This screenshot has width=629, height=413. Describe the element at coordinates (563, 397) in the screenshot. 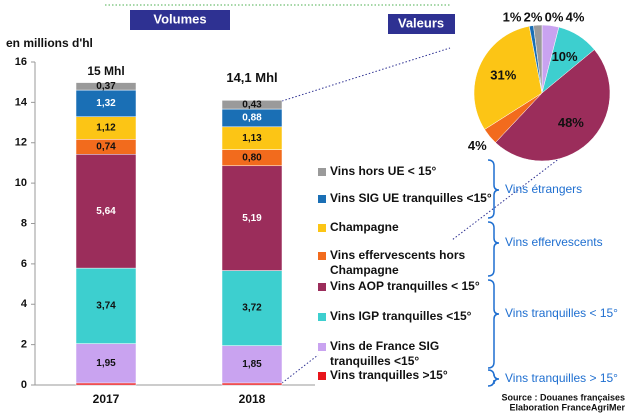

I see `source: Source : Douanes françaises` at that location.